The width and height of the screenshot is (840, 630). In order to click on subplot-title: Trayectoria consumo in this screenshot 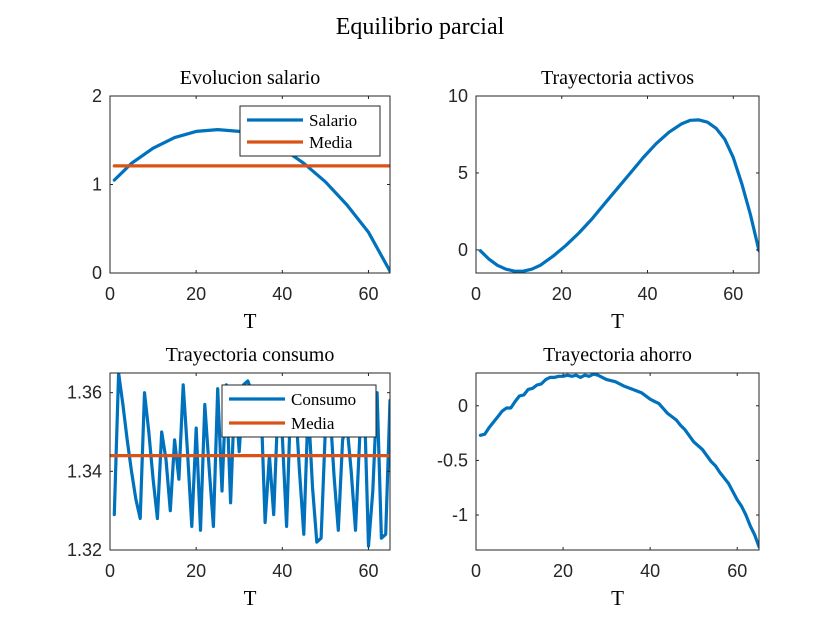, I will do `click(250, 355)`.